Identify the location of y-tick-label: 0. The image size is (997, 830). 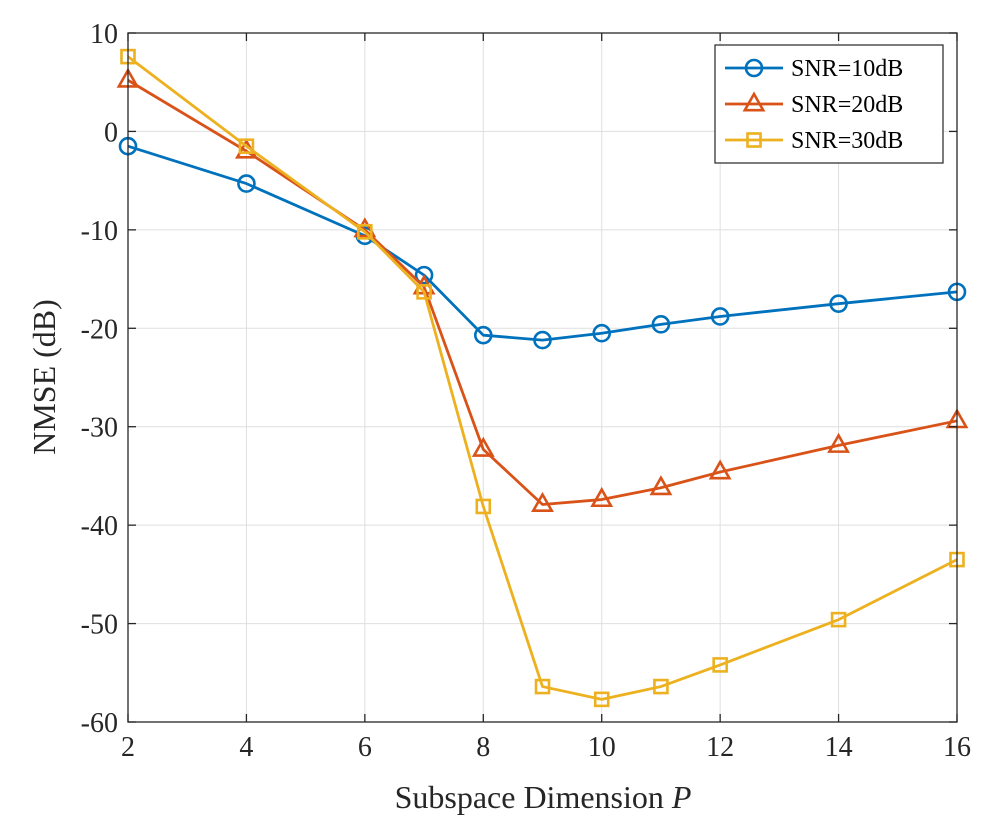
(111, 132).